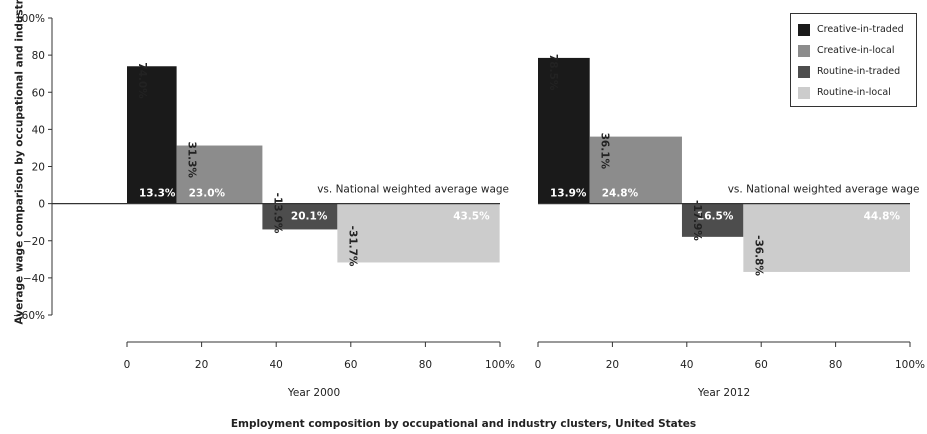  Describe the element at coordinates (38, 56) in the screenshot. I see `y-tick-label: 80` at that location.